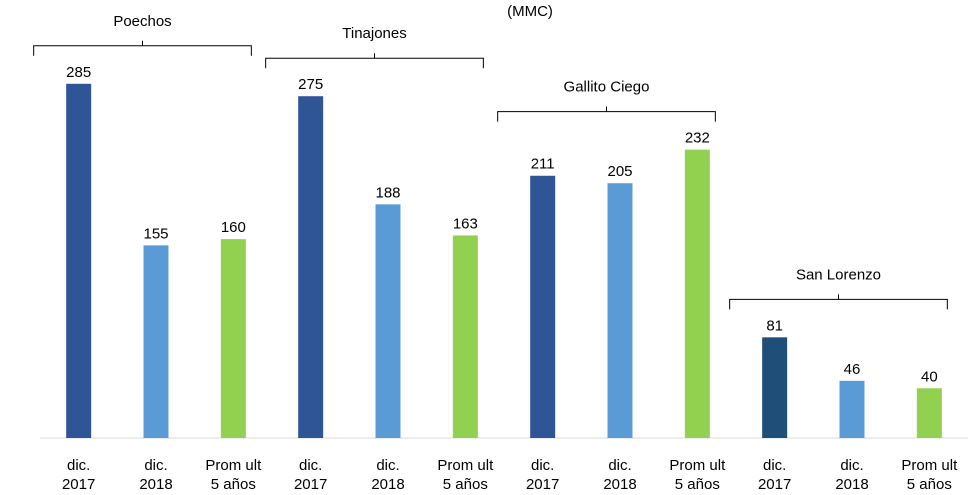 This screenshot has width=968, height=495. I want to click on value-label: 232, so click(697, 138).